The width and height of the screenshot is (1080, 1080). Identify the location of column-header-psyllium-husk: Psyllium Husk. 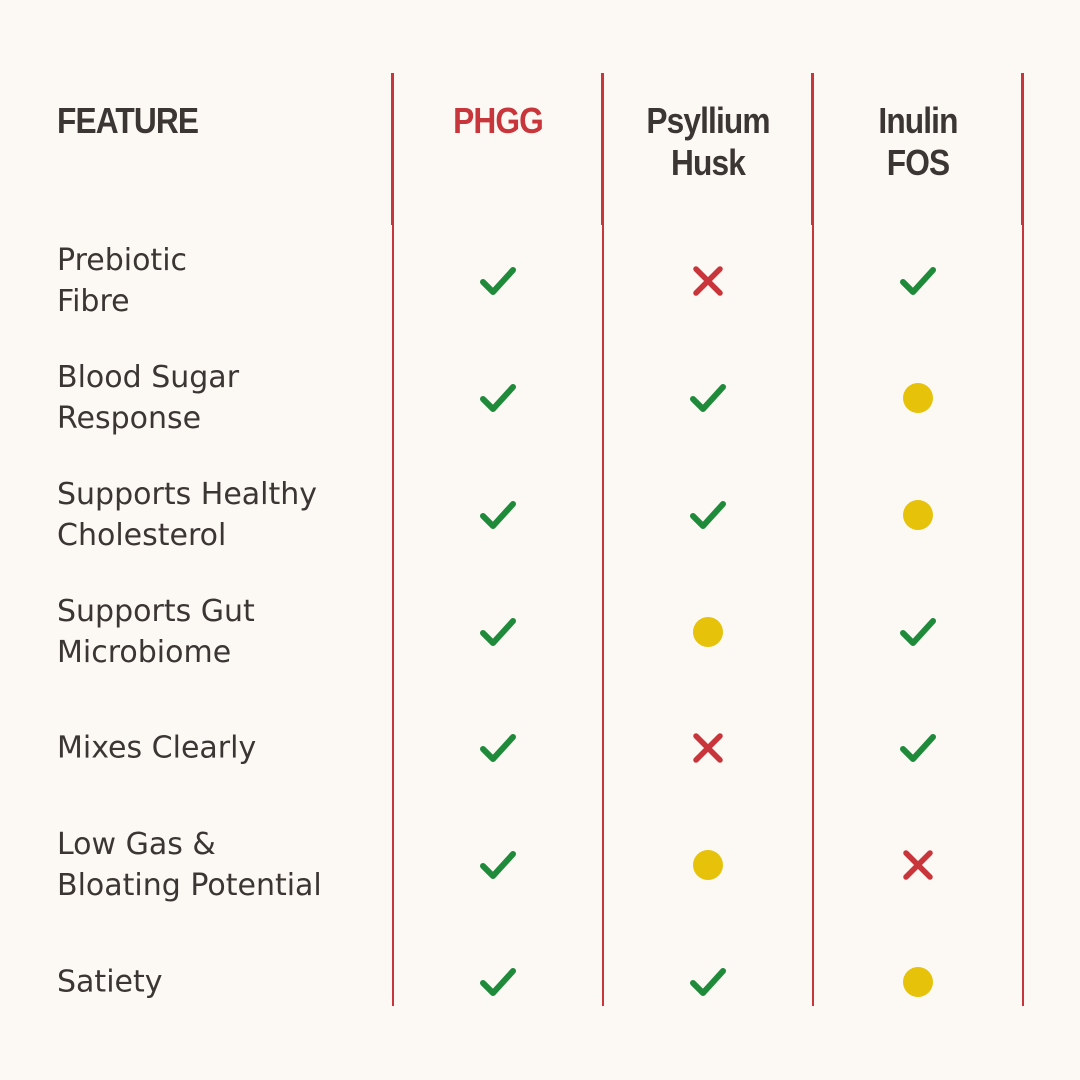
(708, 141).